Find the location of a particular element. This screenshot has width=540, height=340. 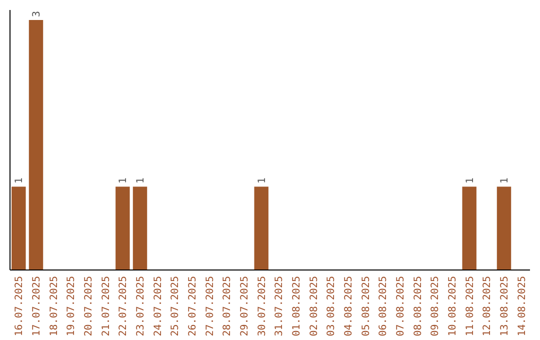

x-tick-label: 03.08.2025 is located at coordinates (332, 306).